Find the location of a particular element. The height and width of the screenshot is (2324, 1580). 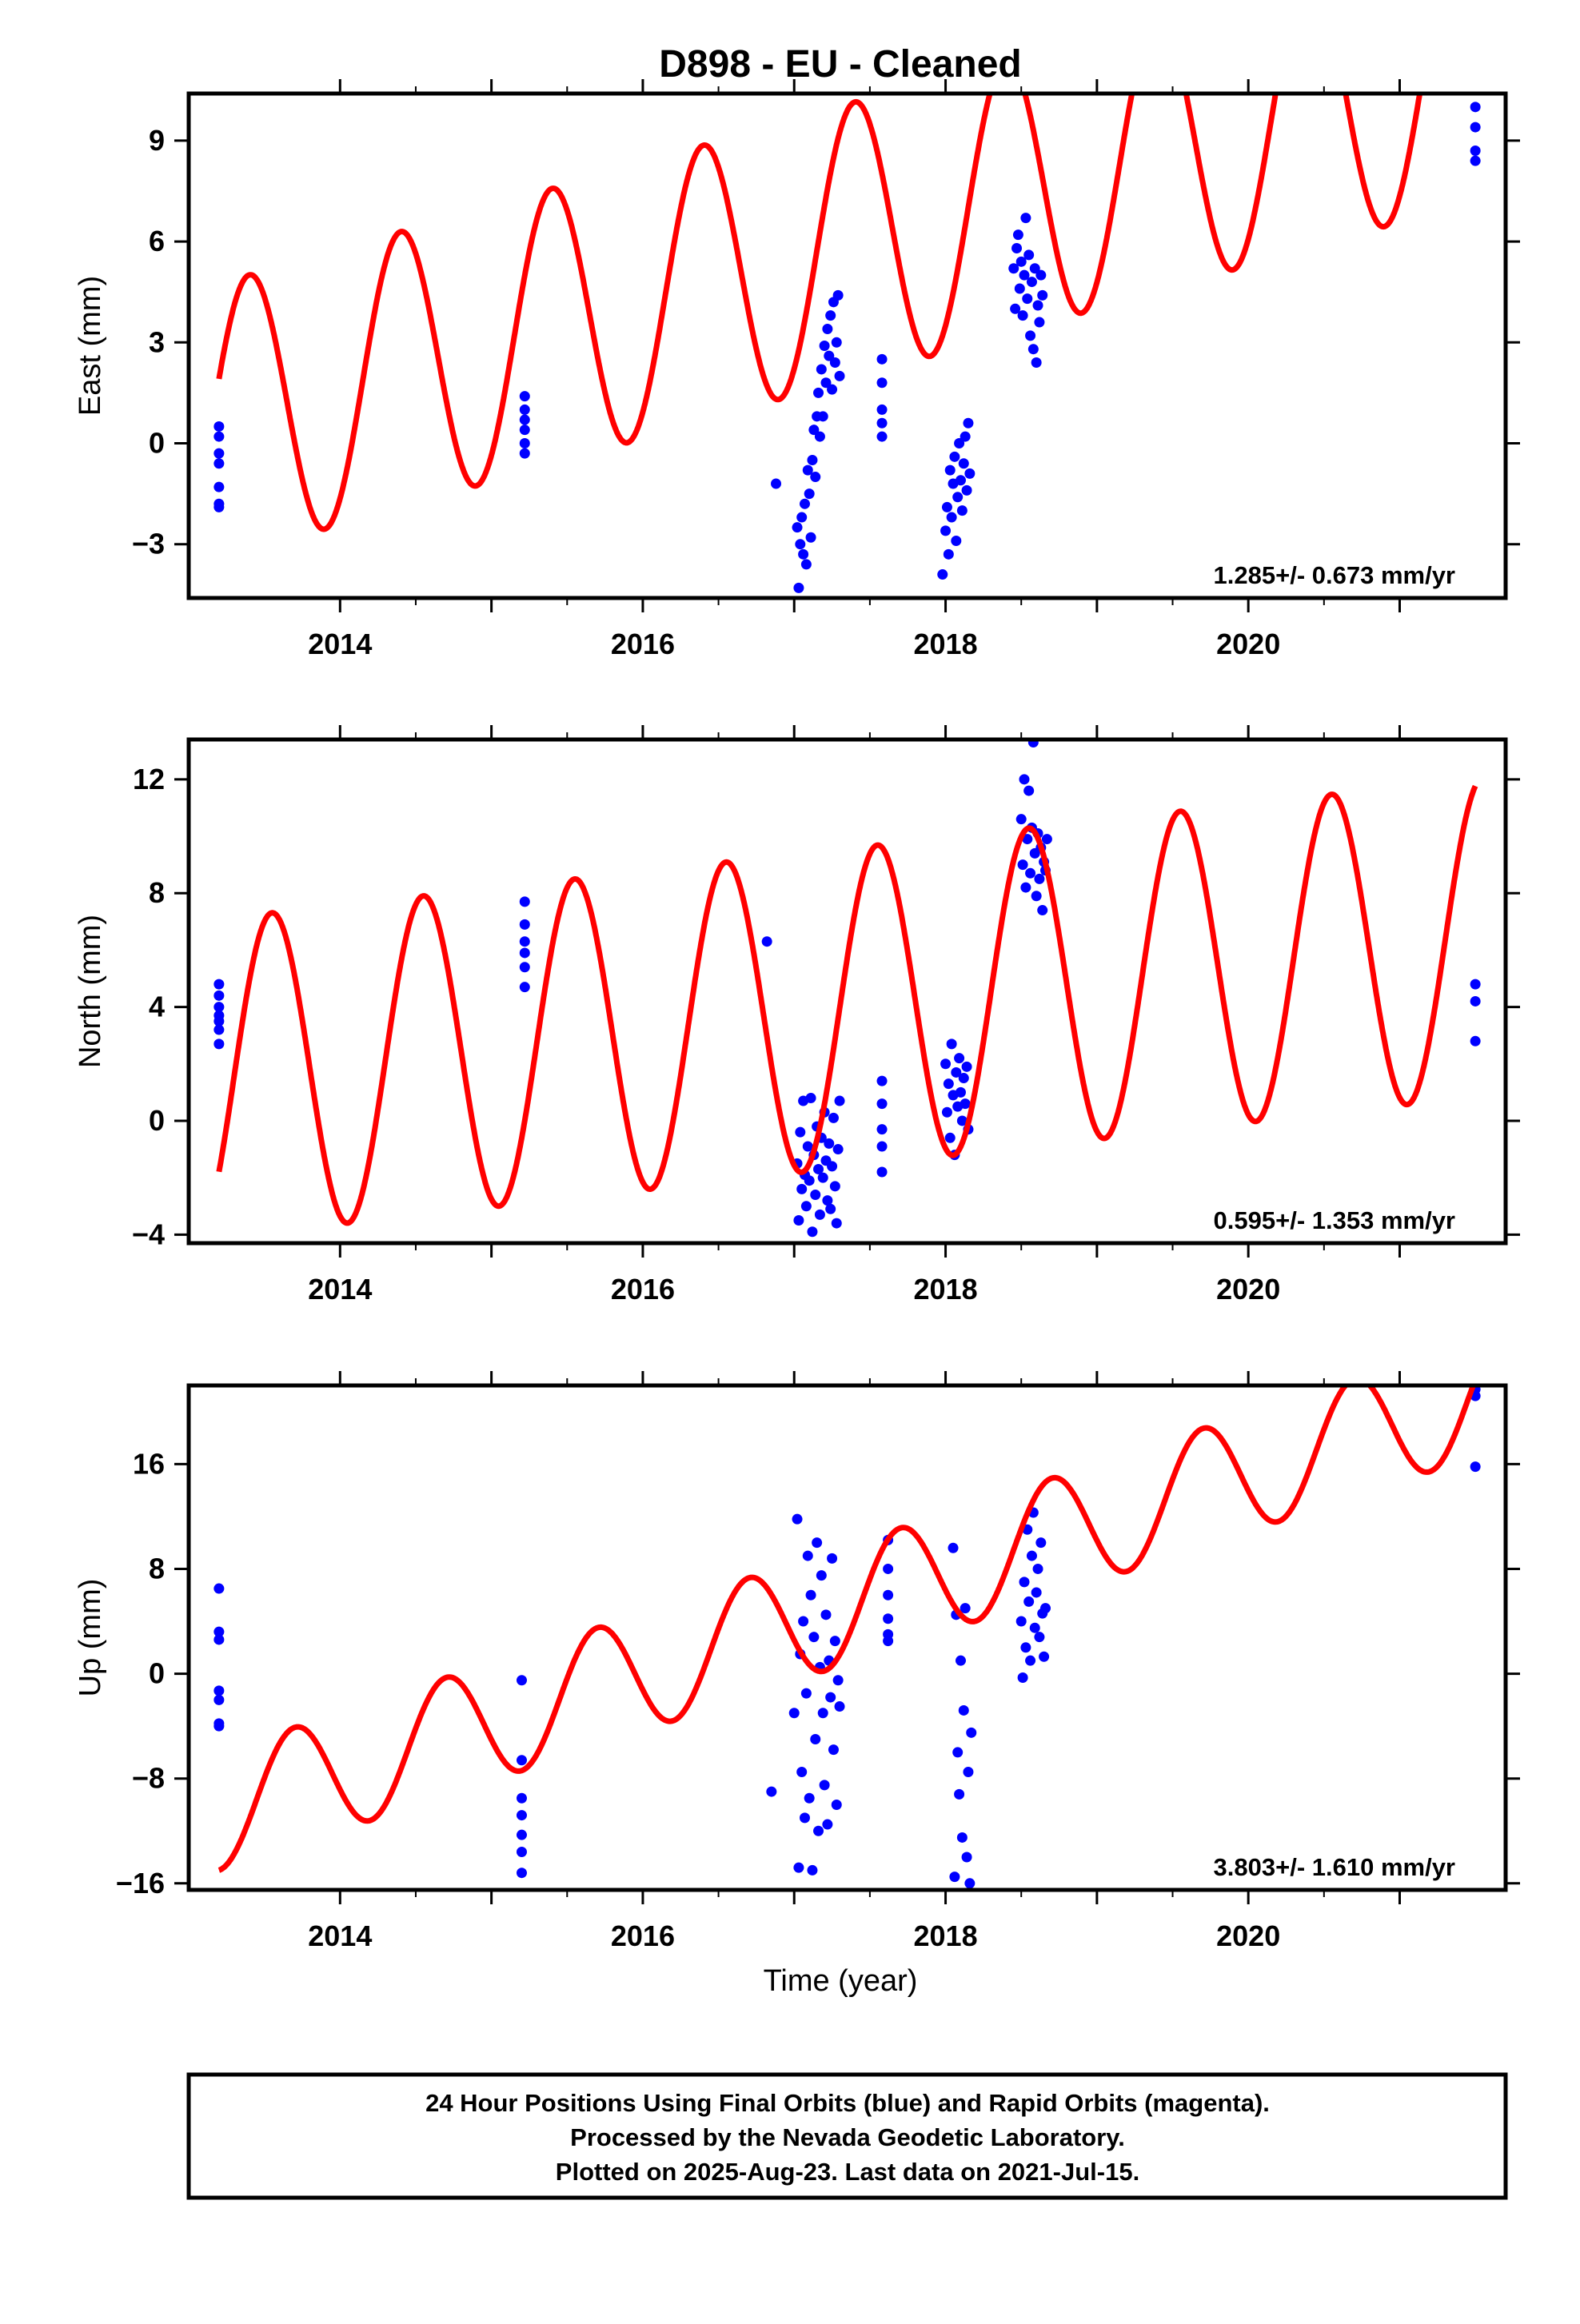

x-tick-label: 2018 is located at coordinates (946, 644).